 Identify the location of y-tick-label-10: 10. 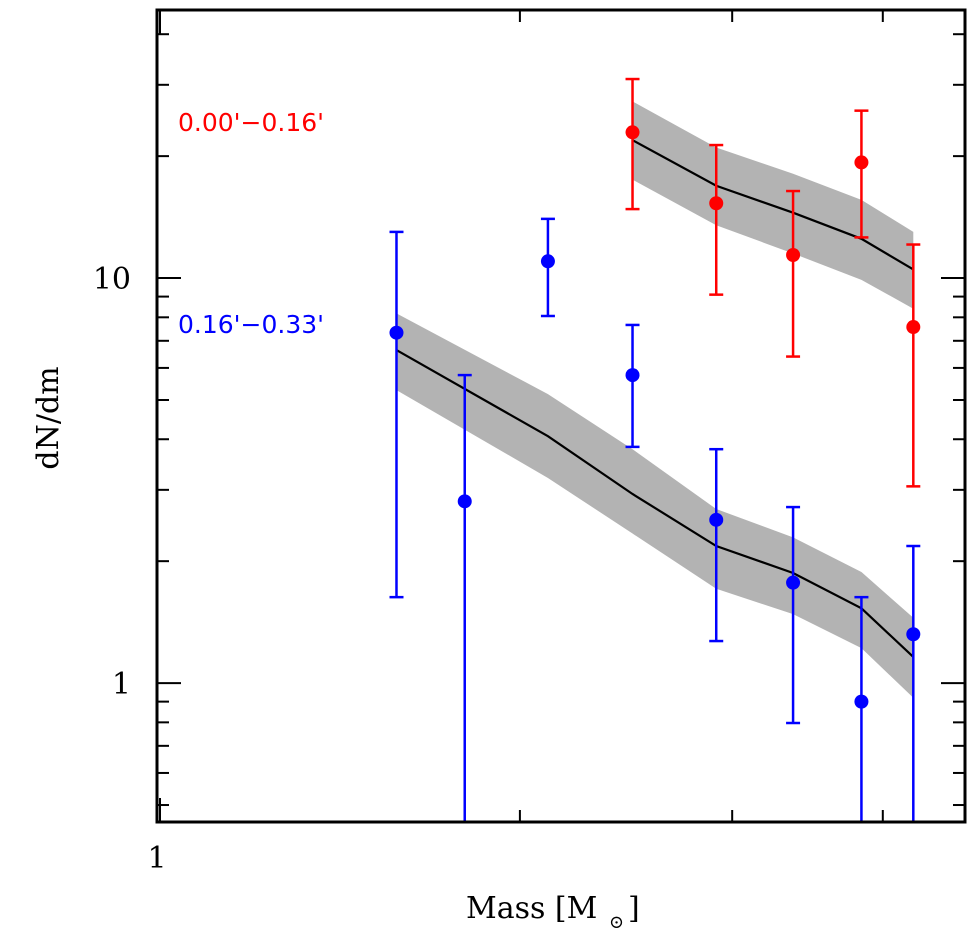
(112, 279).